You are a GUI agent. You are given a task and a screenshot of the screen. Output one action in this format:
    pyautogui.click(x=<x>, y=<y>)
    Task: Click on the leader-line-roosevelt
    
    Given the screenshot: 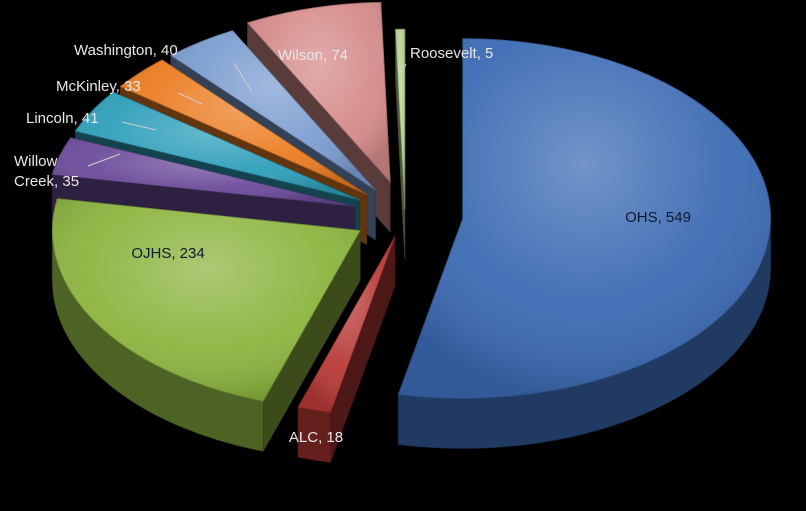 What is the action you would take?
    pyautogui.click(x=404, y=68)
    